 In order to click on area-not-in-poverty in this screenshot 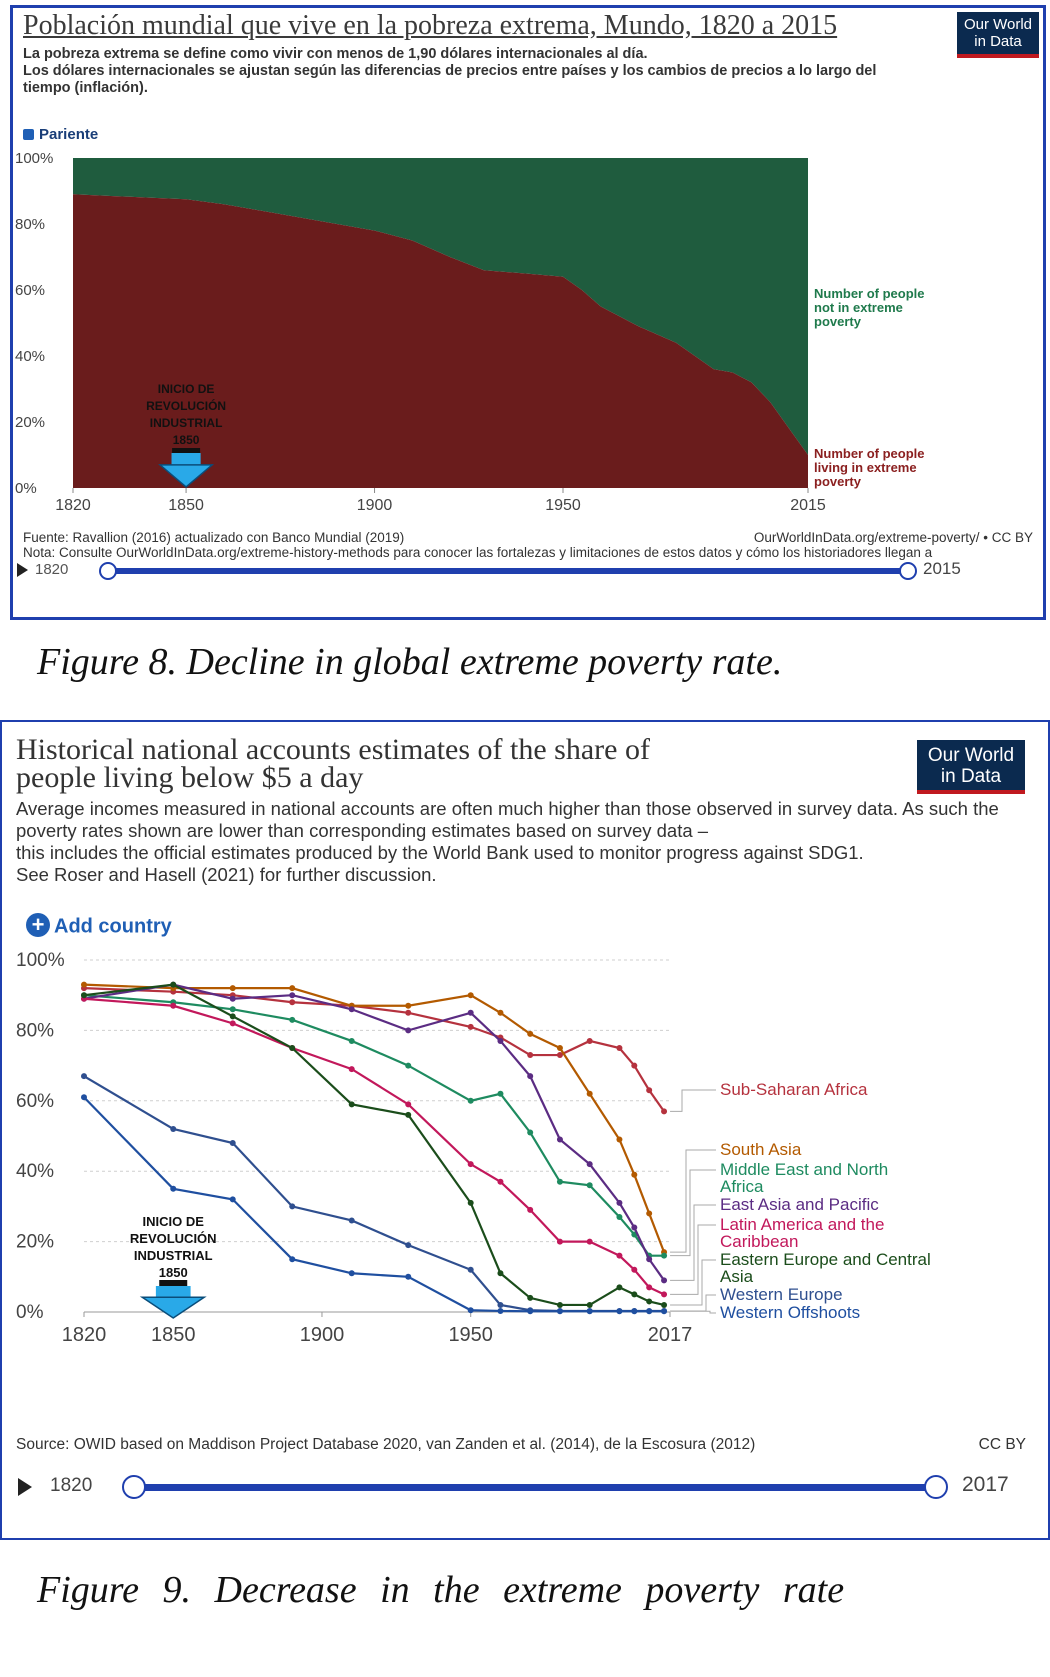, I will do `click(440, 306)`.